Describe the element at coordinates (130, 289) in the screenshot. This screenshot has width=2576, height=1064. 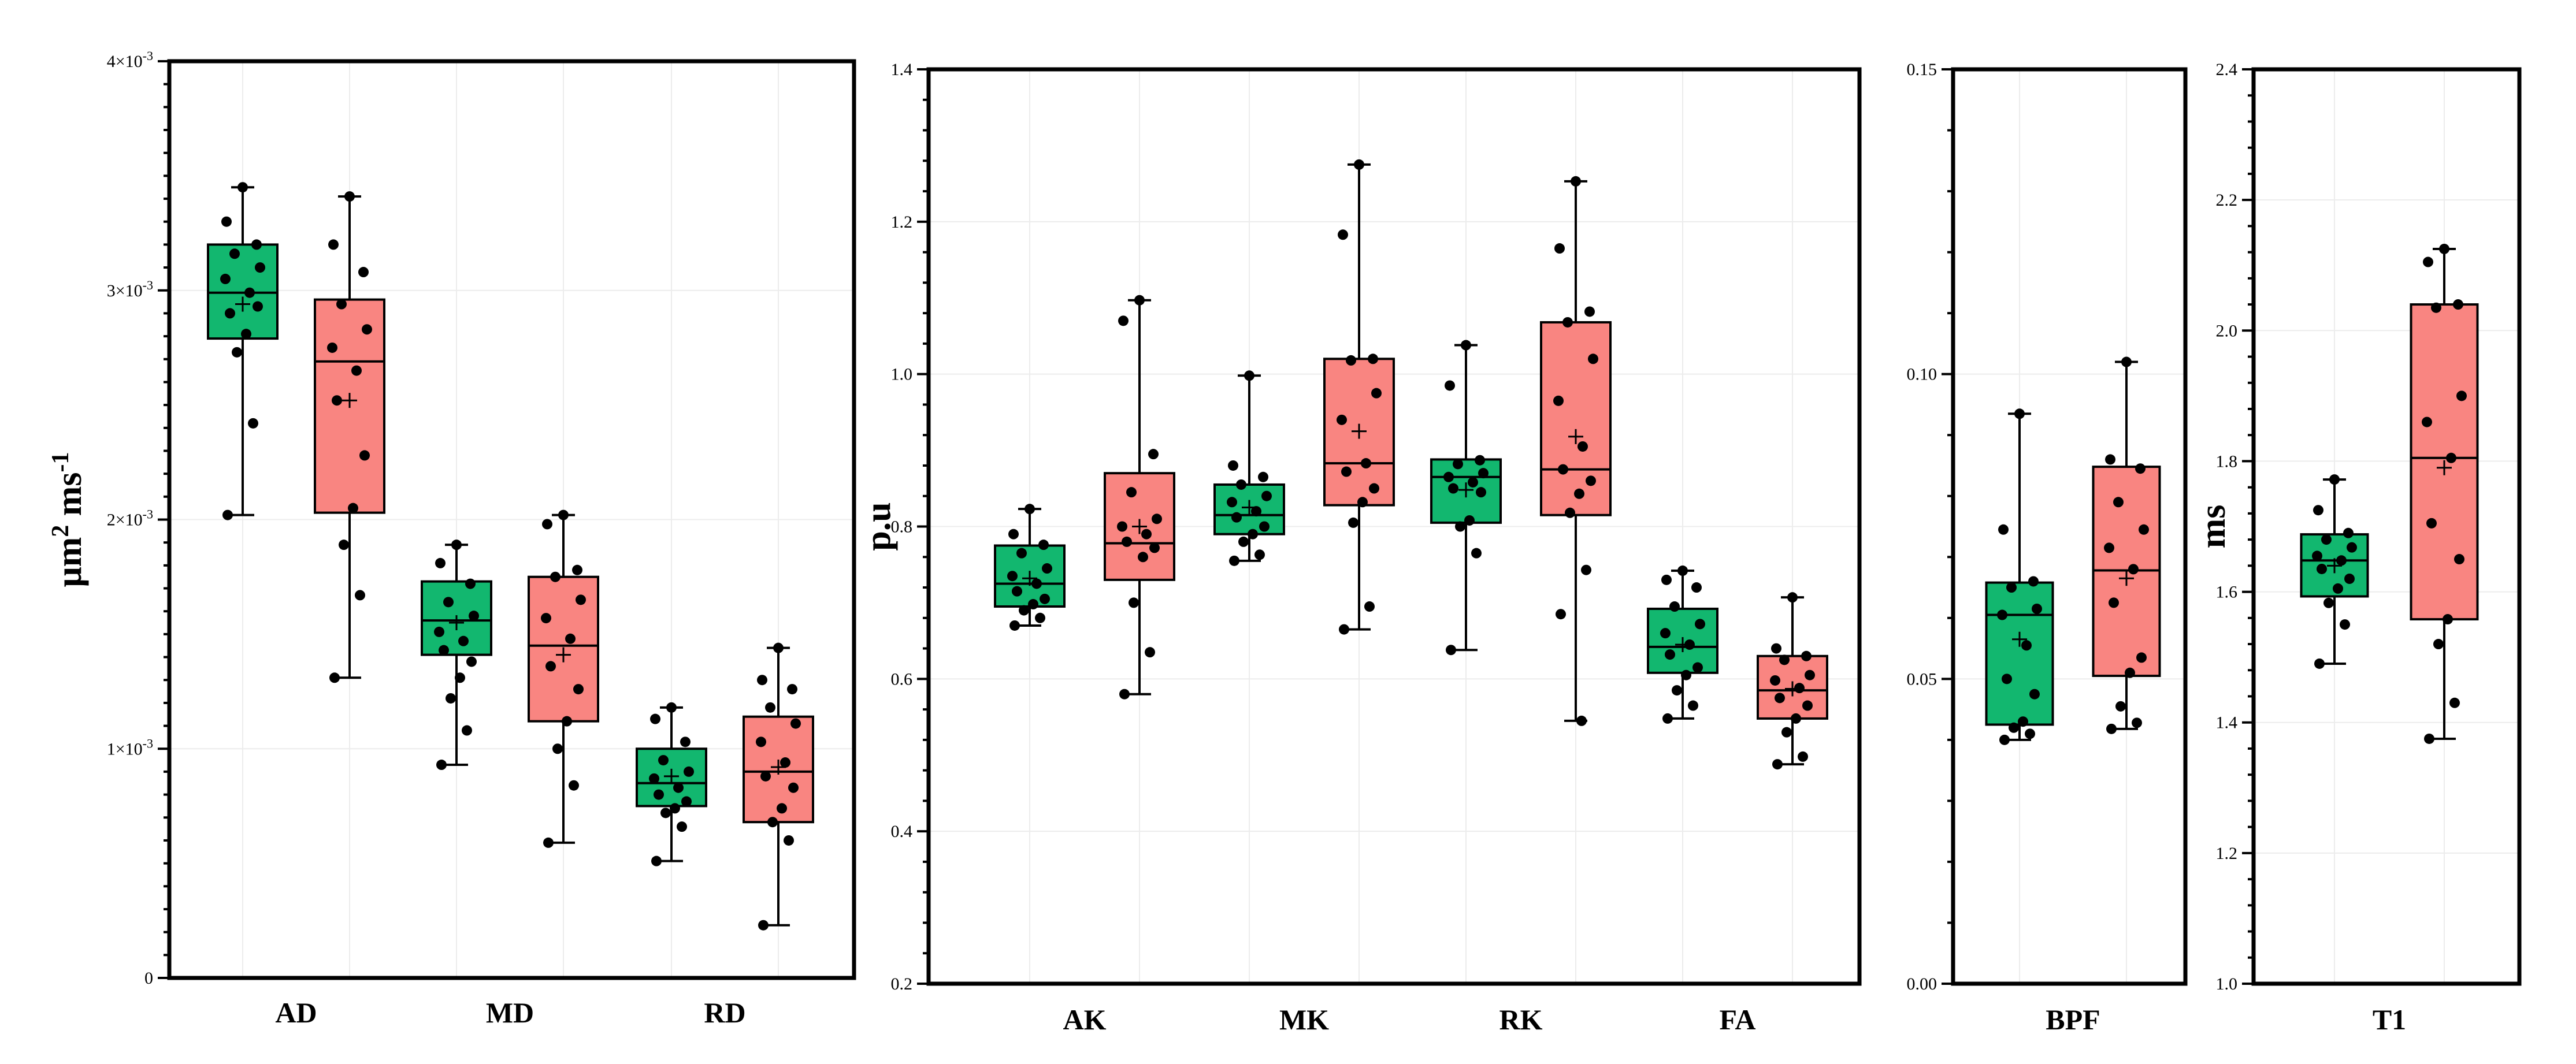
I see `y-tick-label: 3×10⁻³` at that location.